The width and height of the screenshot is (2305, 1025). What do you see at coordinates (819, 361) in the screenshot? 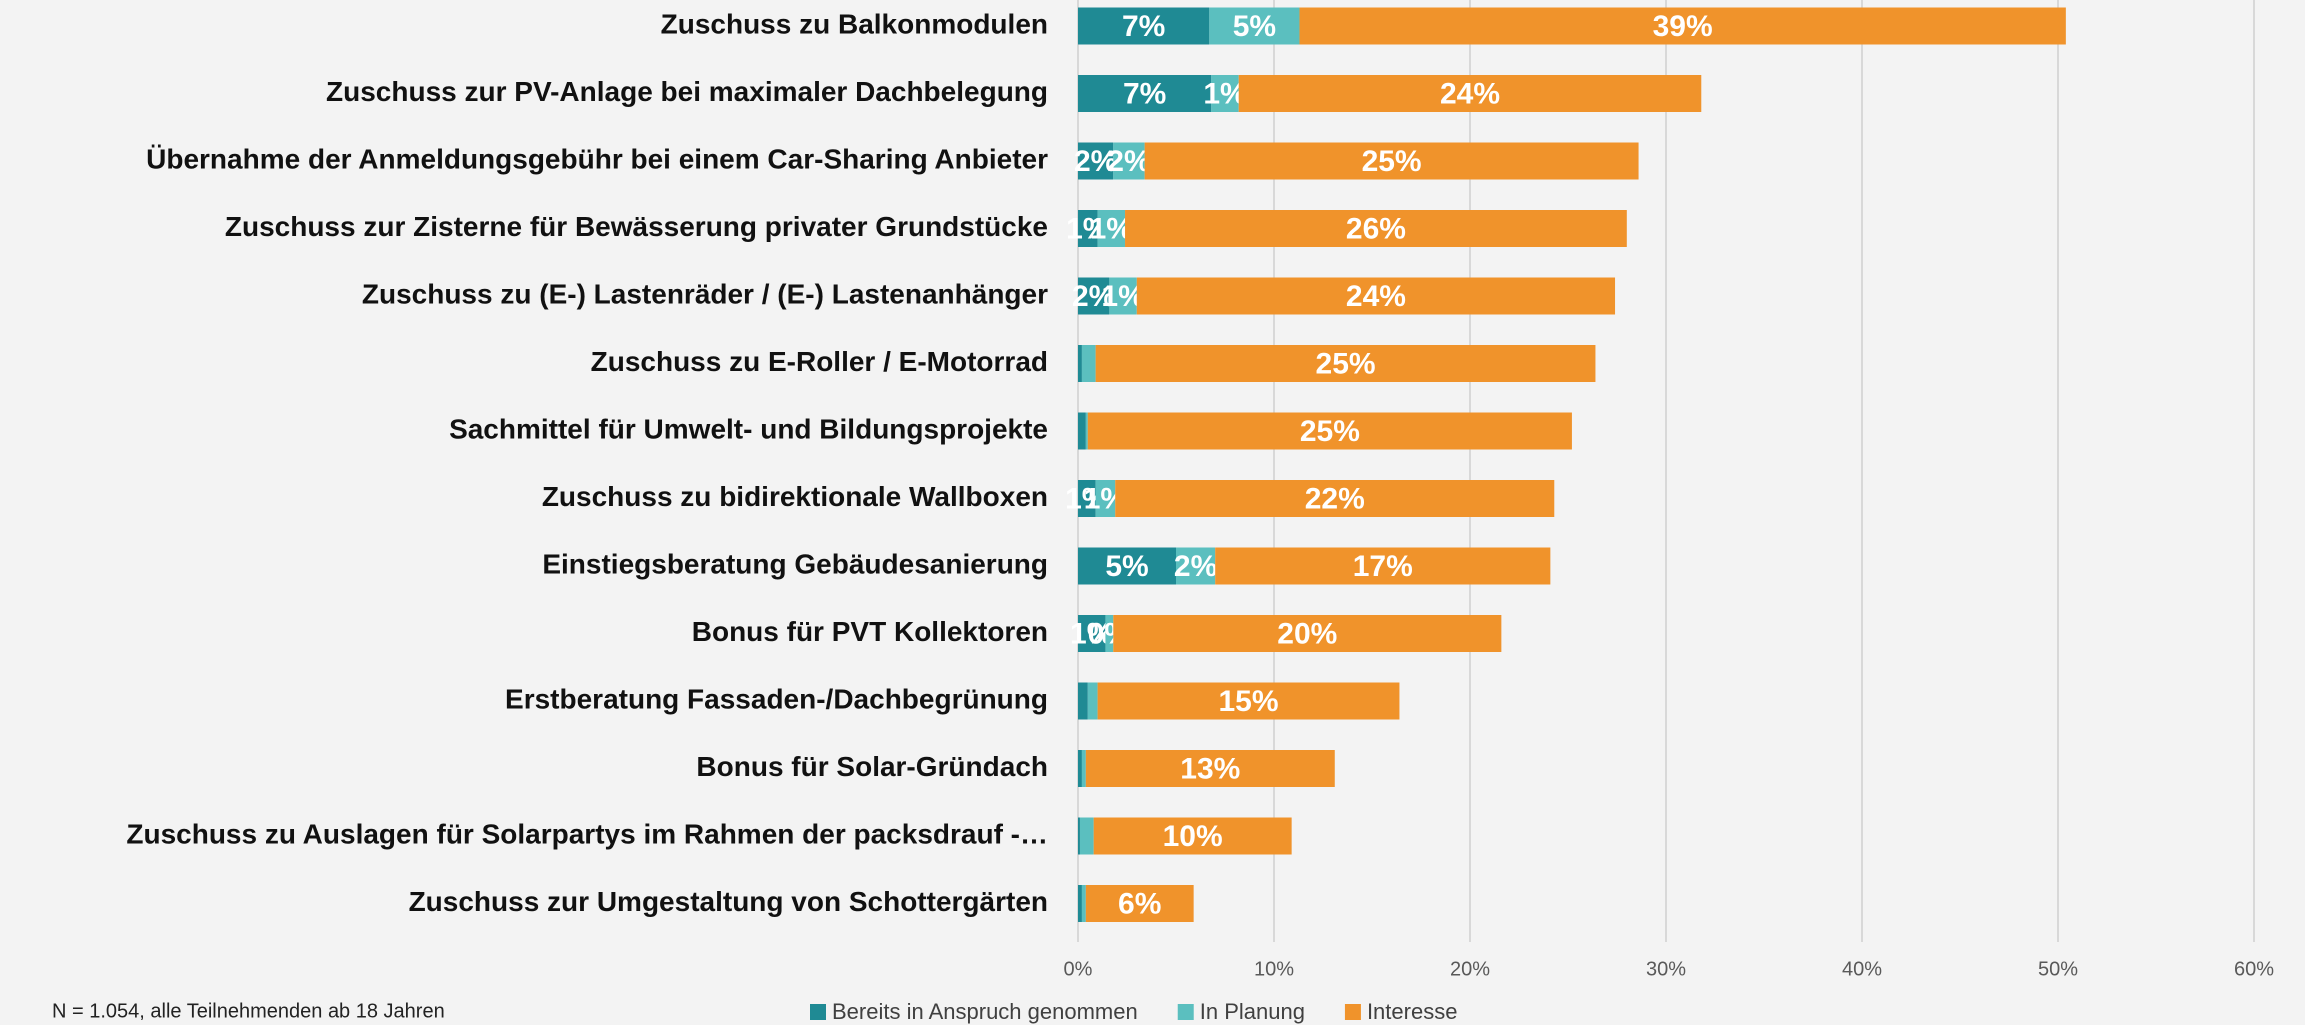
I see `category-label: Zuschuss zu E-Roller / E-Motorrad` at bounding box center [819, 361].